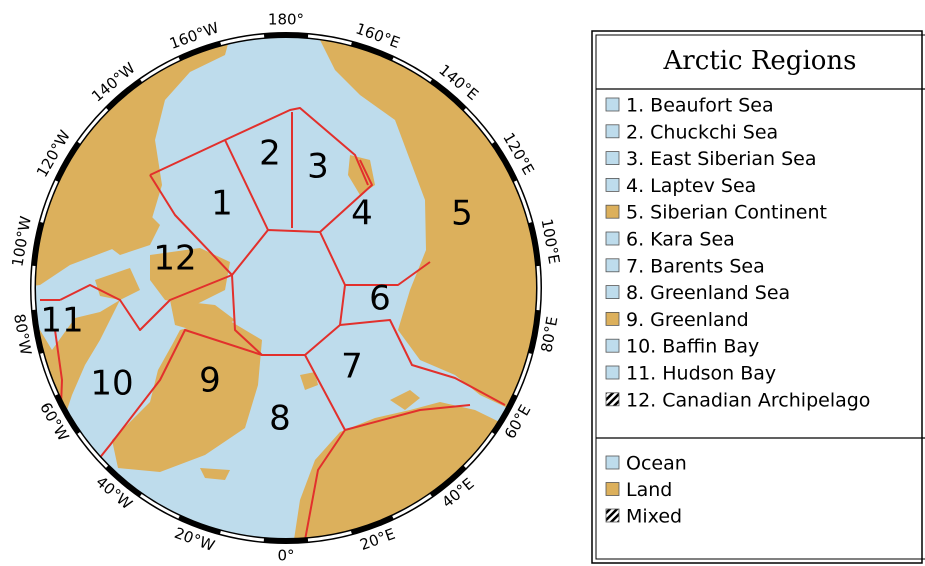 The height and width of the screenshot is (566, 925). What do you see at coordinates (285, 556) in the screenshot?
I see `longitude-label: 0°` at bounding box center [285, 556].